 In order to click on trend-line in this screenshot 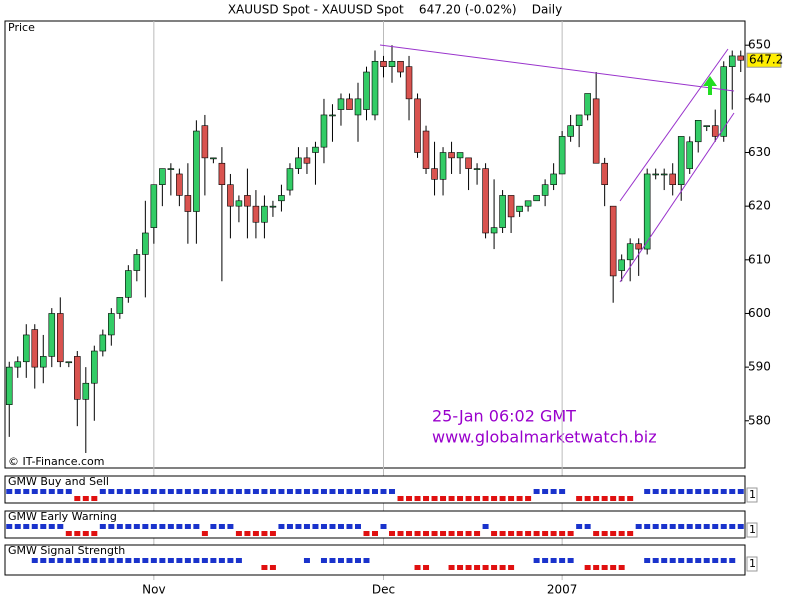, I will do `click(674, 125)`.